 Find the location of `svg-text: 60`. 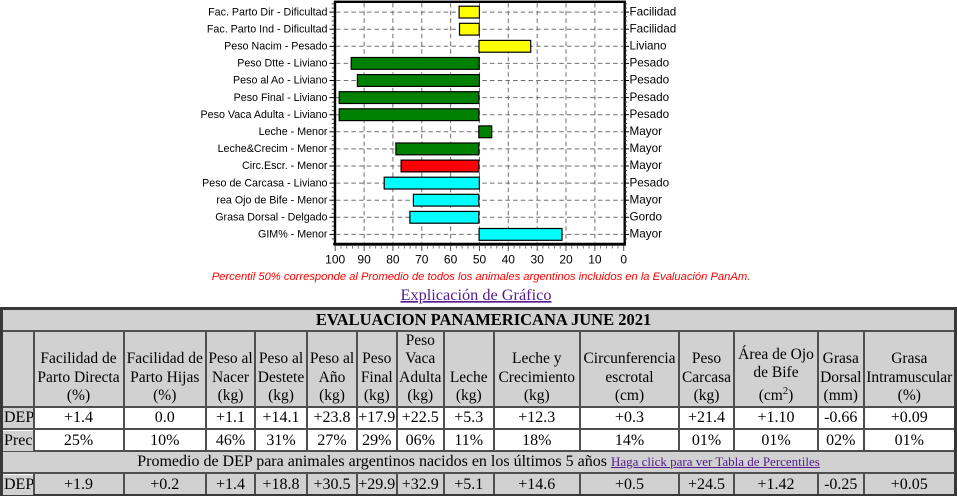

svg-text: 60 is located at coordinates (451, 260).